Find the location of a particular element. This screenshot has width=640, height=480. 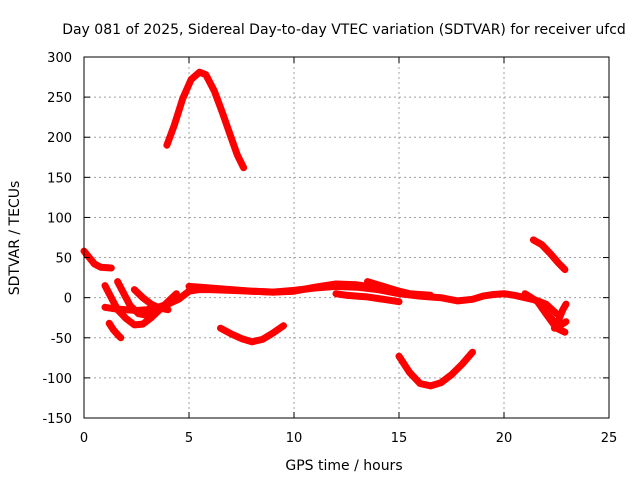

y-tick-label: 200 is located at coordinates (59, 138).